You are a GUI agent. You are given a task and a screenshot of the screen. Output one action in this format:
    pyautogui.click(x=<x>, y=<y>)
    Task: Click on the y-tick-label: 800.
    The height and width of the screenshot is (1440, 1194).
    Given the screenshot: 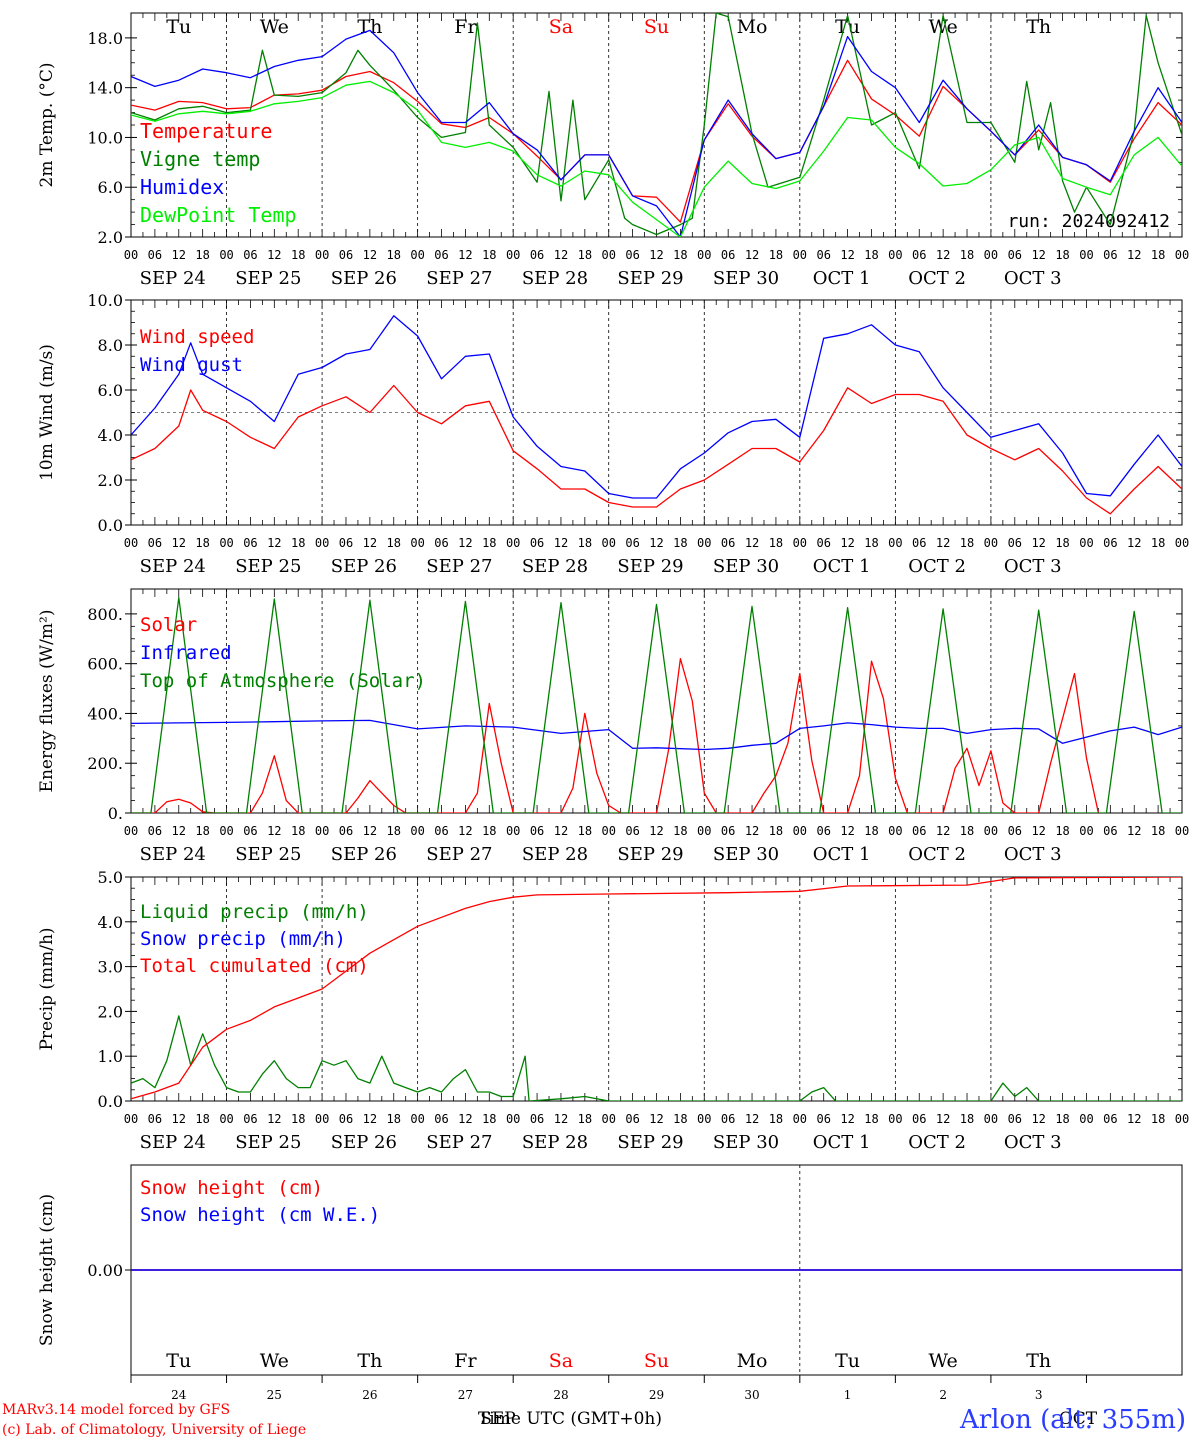 What is the action you would take?
    pyautogui.click(x=105, y=614)
    